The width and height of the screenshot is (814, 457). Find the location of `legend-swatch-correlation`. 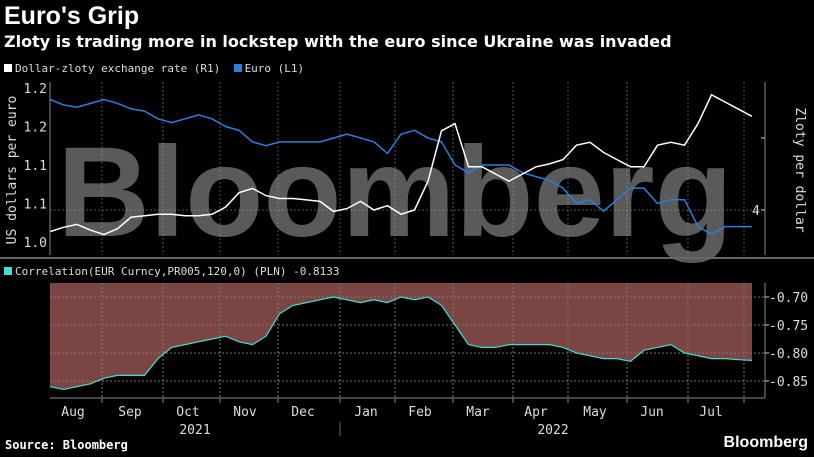

legend-swatch-correlation is located at coordinates (8, 271).